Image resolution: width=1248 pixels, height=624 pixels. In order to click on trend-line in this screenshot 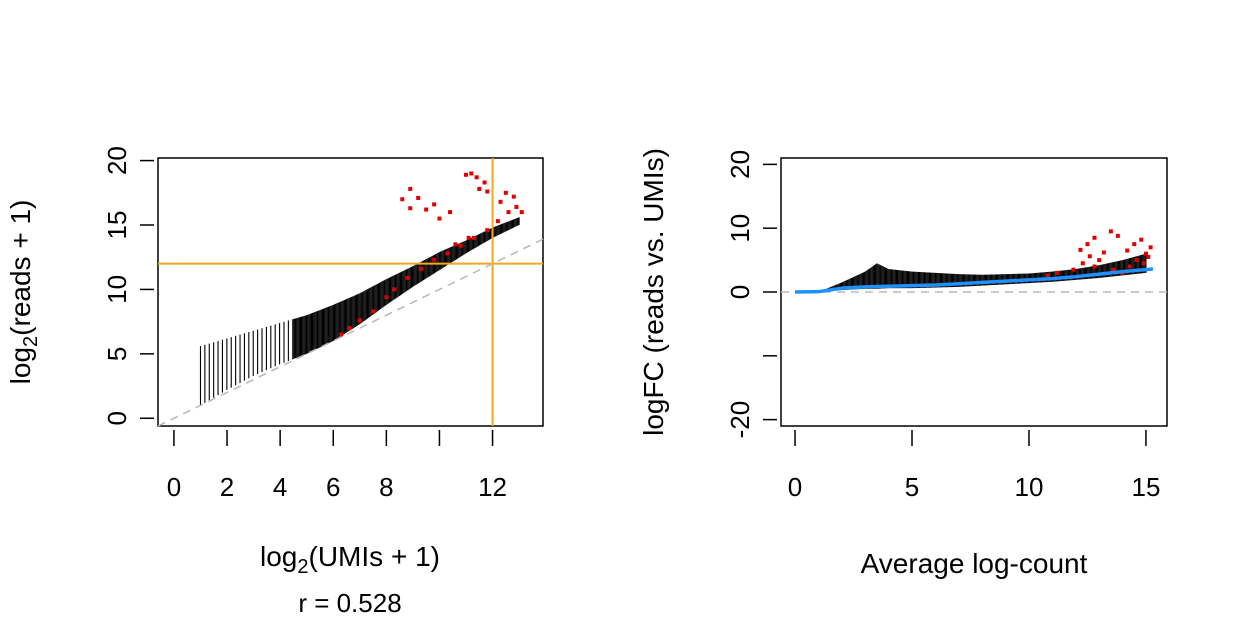, I will do `click(974, 280)`.